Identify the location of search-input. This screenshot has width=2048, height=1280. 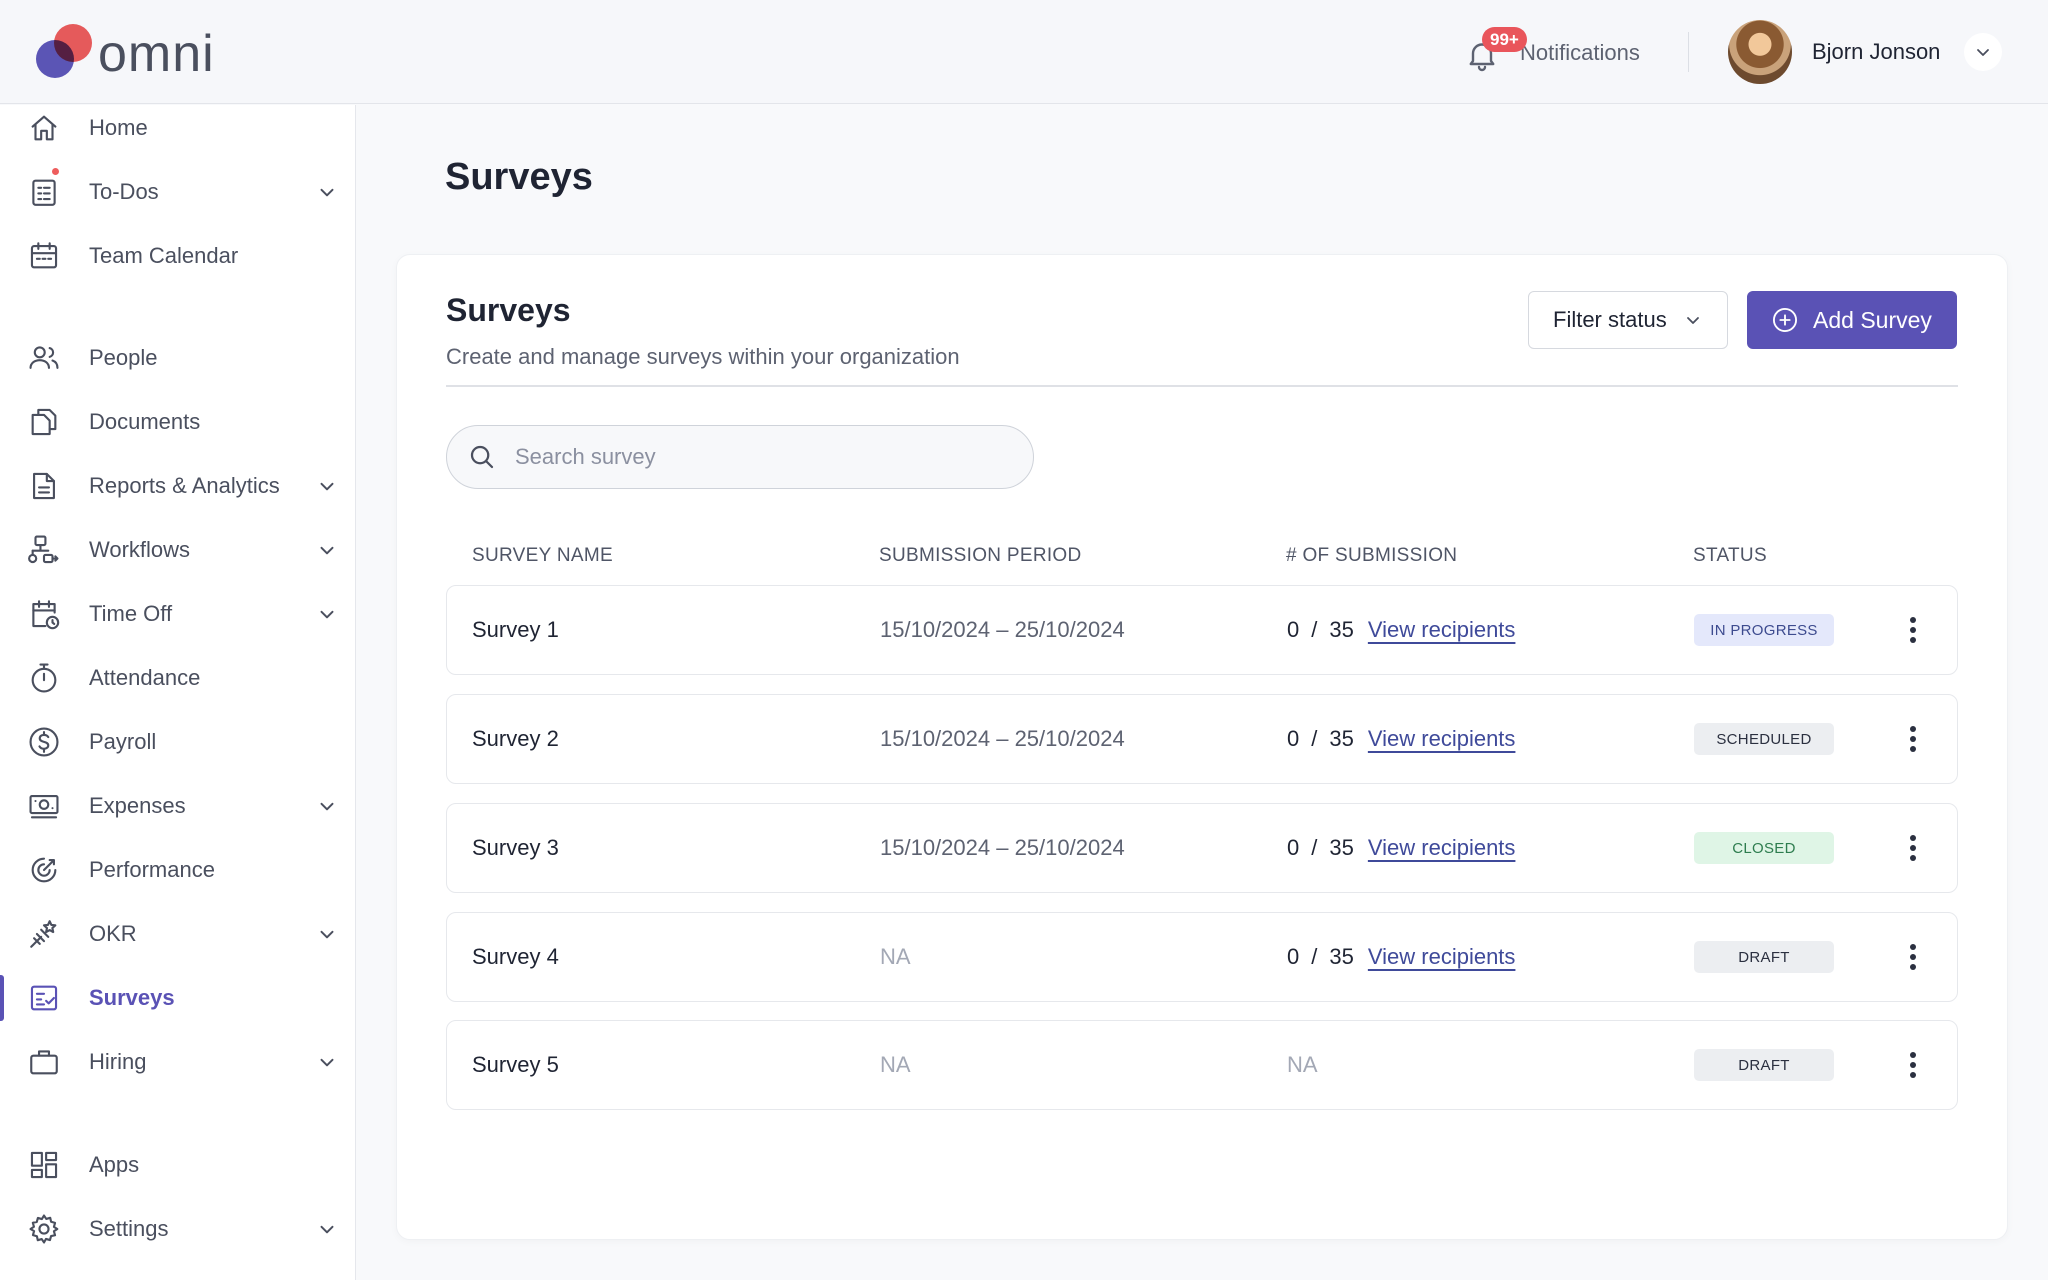
(755, 457).